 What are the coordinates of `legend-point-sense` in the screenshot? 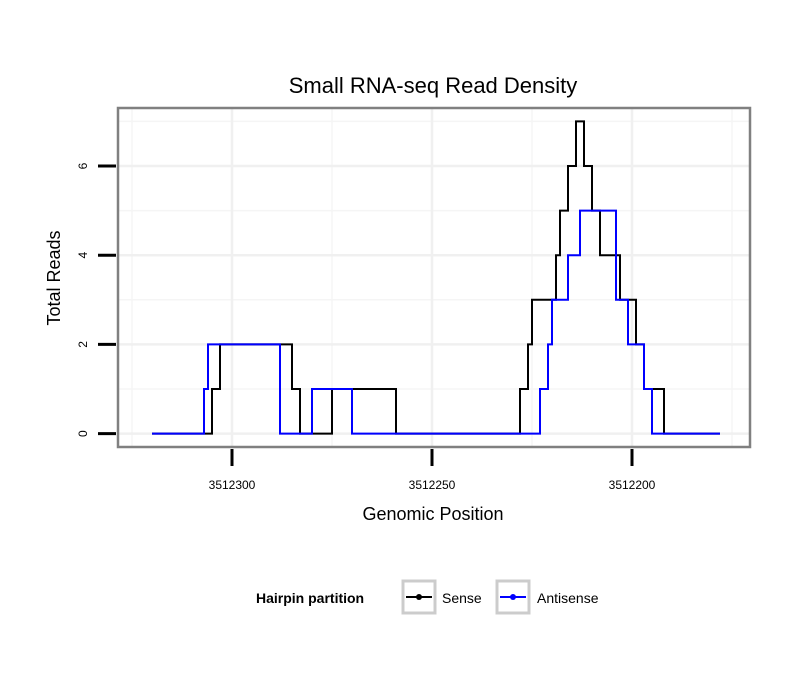 It's located at (419, 597).